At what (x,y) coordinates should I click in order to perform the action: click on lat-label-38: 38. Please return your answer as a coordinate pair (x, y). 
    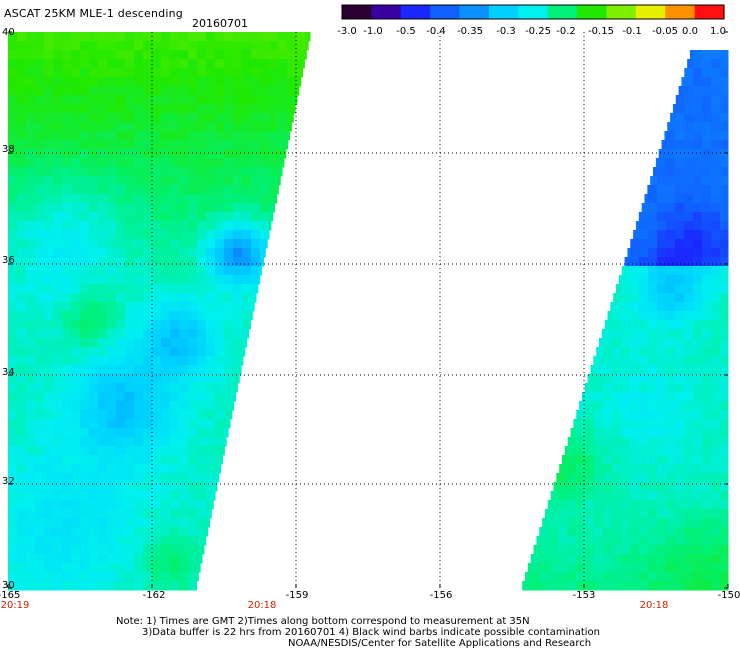
    Looking at the image, I should click on (8, 149).